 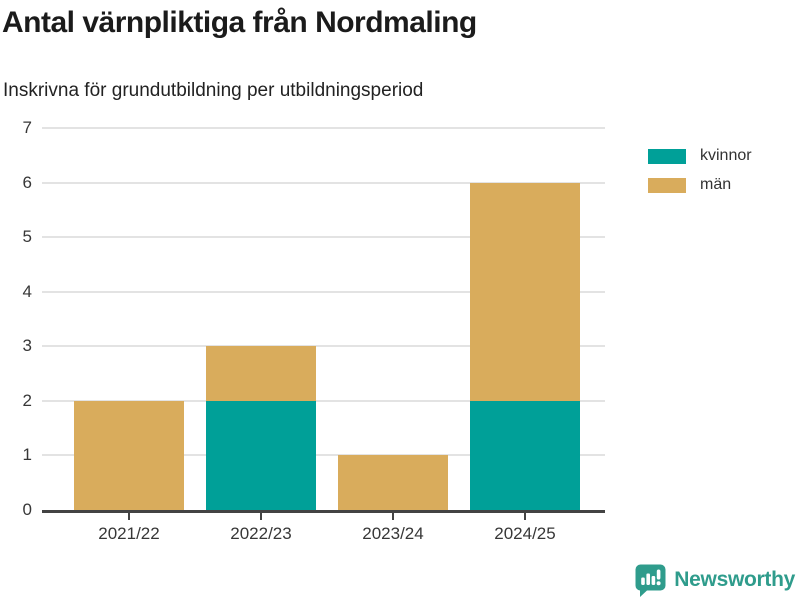 What do you see at coordinates (525, 533) in the screenshot?
I see `x-tick-label: 2024/25` at bounding box center [525, 533].